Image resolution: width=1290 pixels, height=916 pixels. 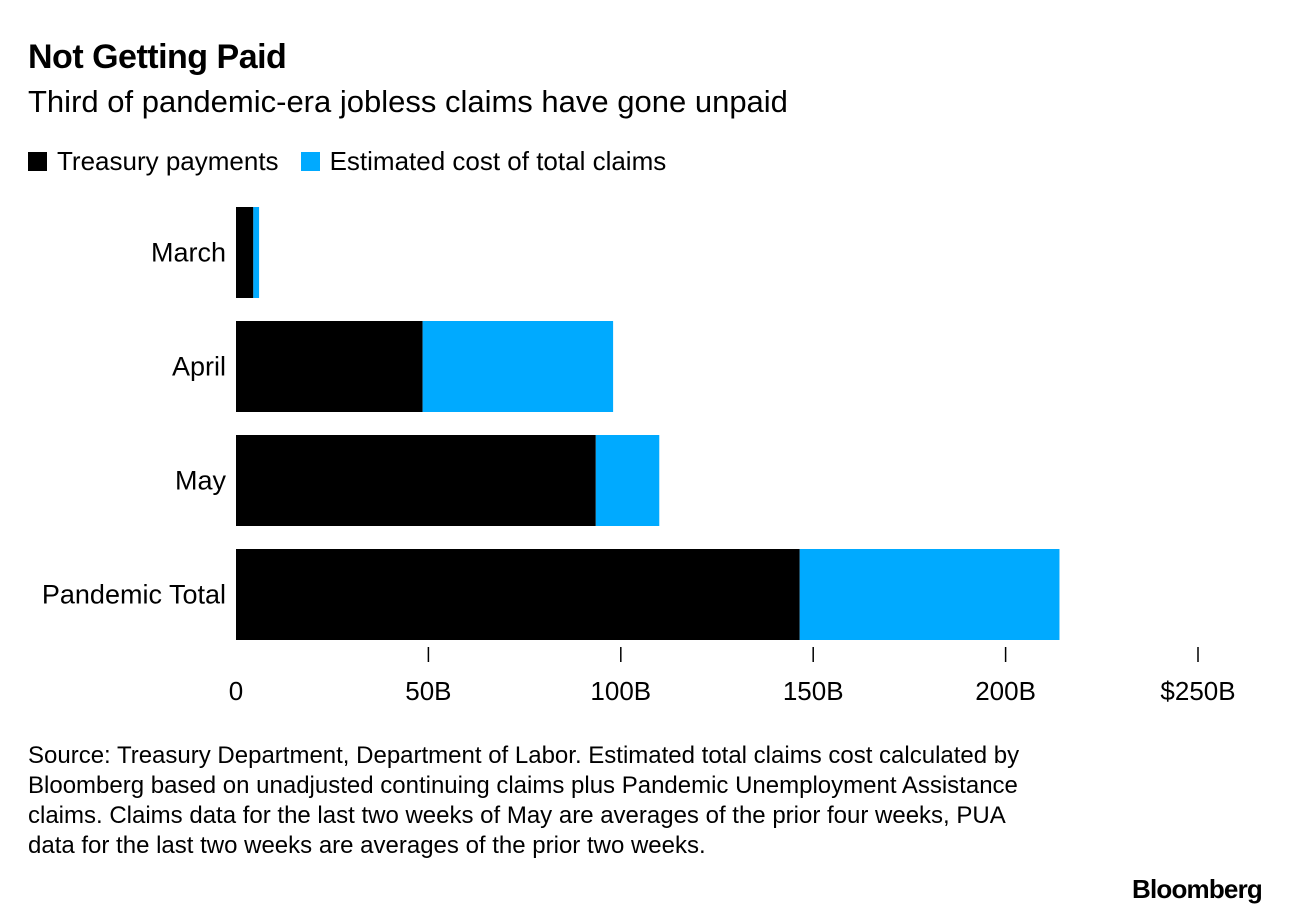 I want to click on legend-swatch-treasury, so click(x=37, y=161).